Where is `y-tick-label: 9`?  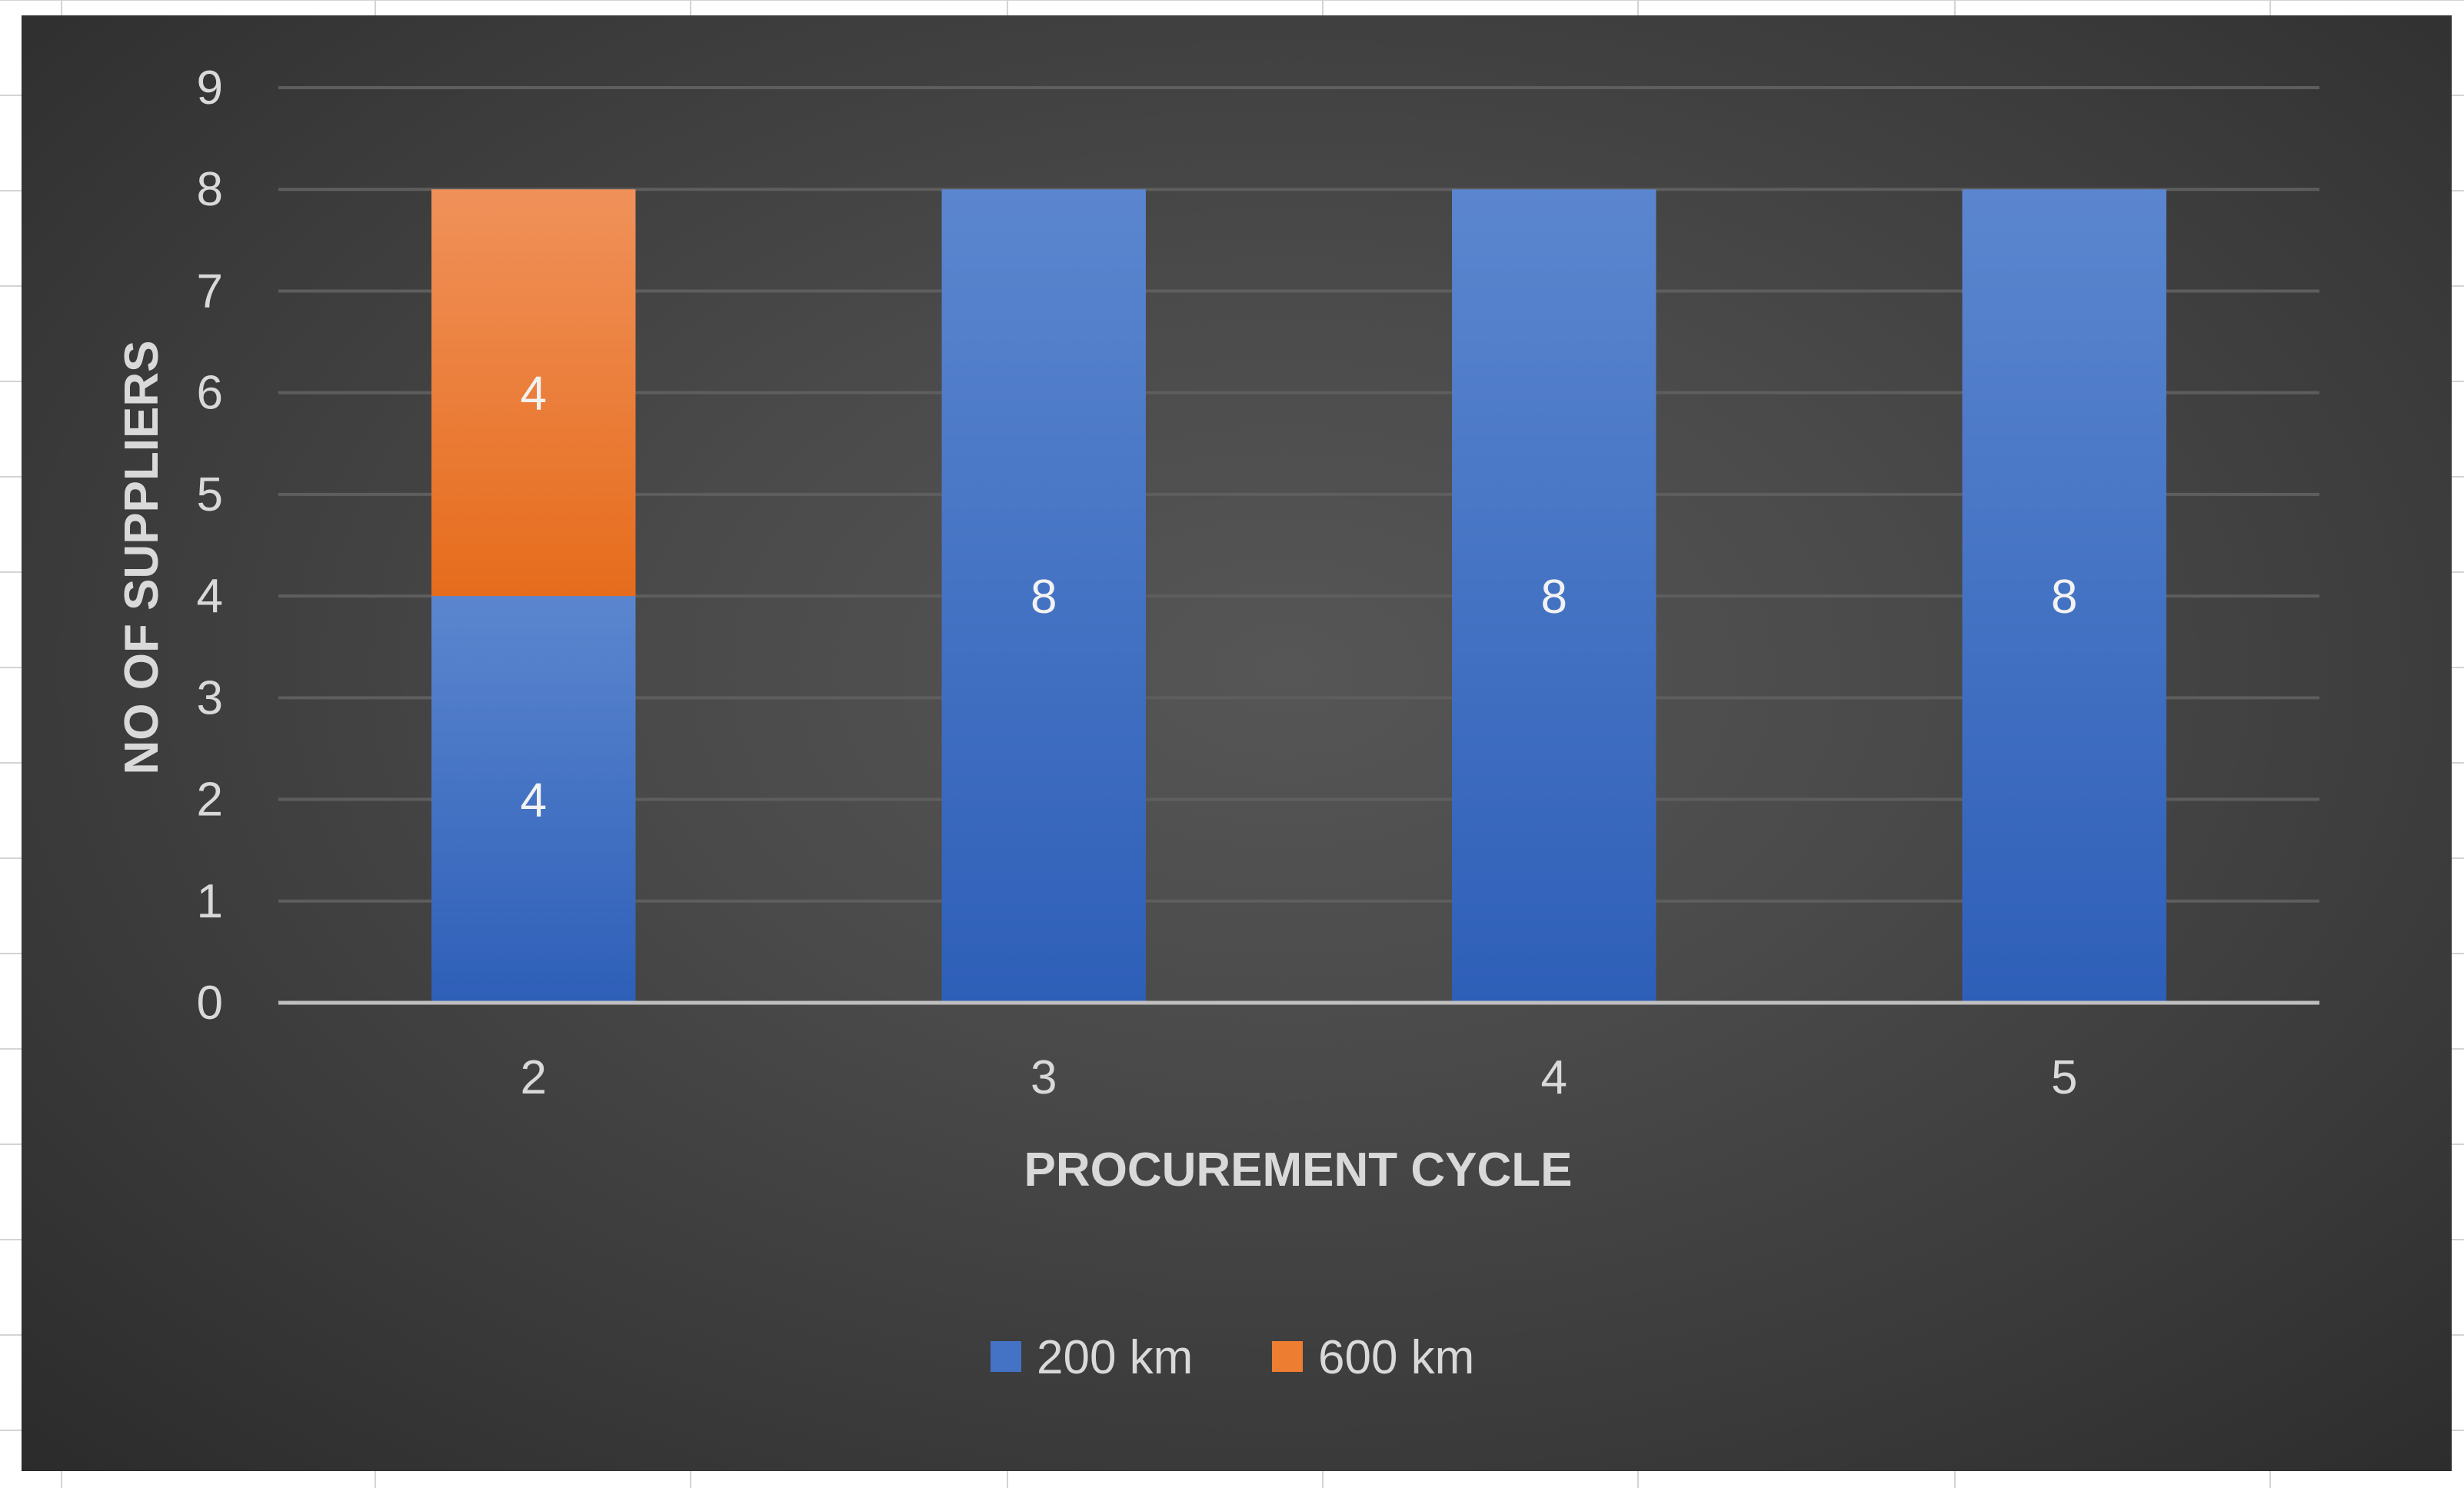
y-tick-label: 9 is located at coordinates (210, 88).